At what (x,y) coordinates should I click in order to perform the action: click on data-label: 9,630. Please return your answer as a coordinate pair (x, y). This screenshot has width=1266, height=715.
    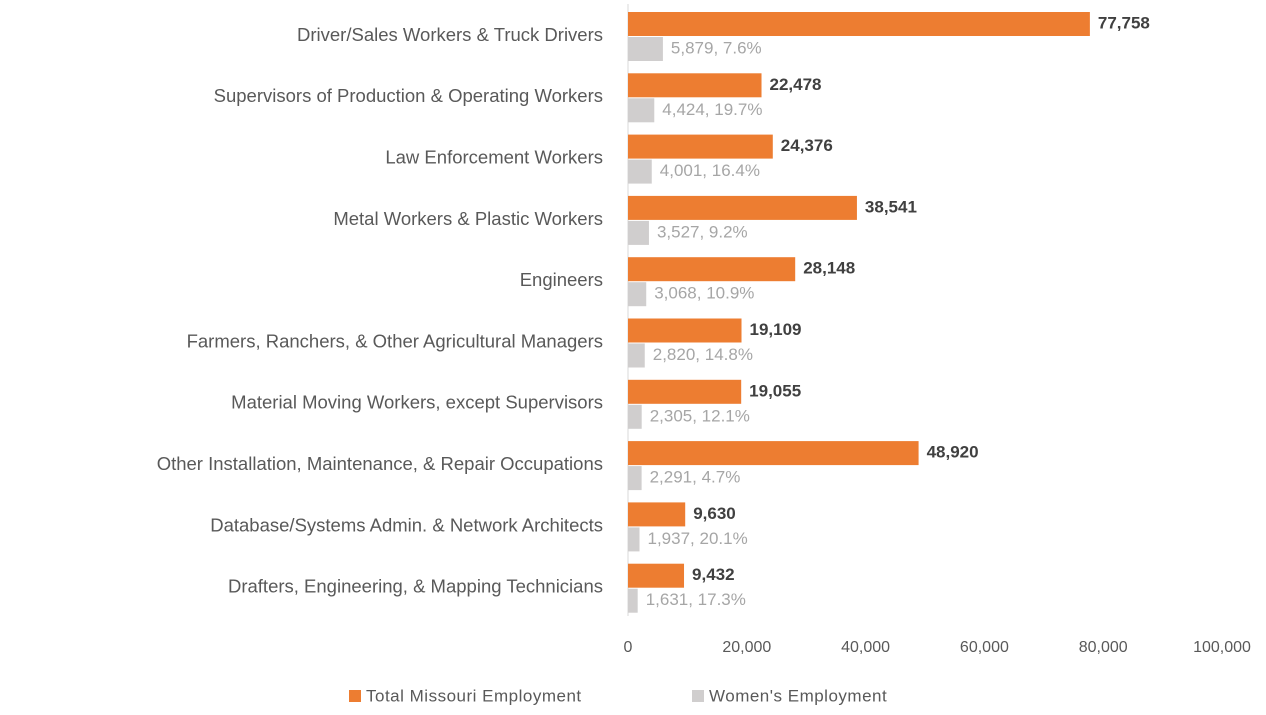
    Looking at the image, I should click on (714, 513).